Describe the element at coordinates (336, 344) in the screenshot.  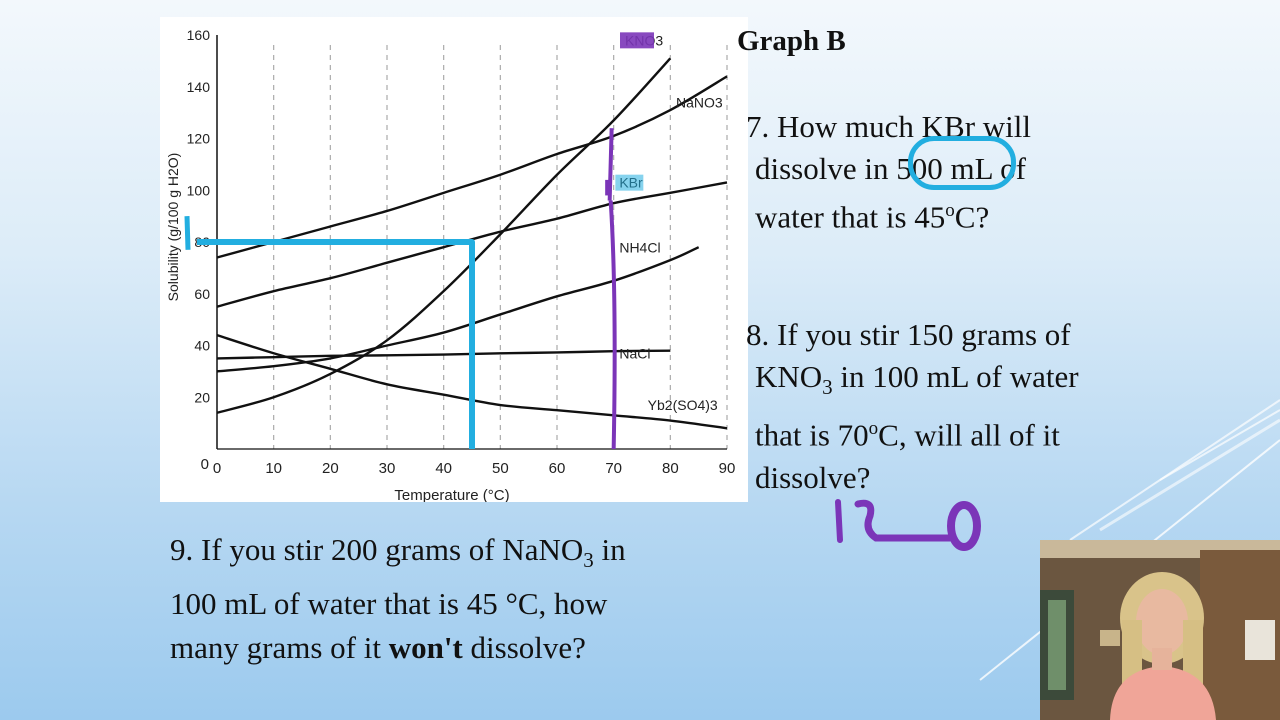
I see `cyan-guide-line` at that location.